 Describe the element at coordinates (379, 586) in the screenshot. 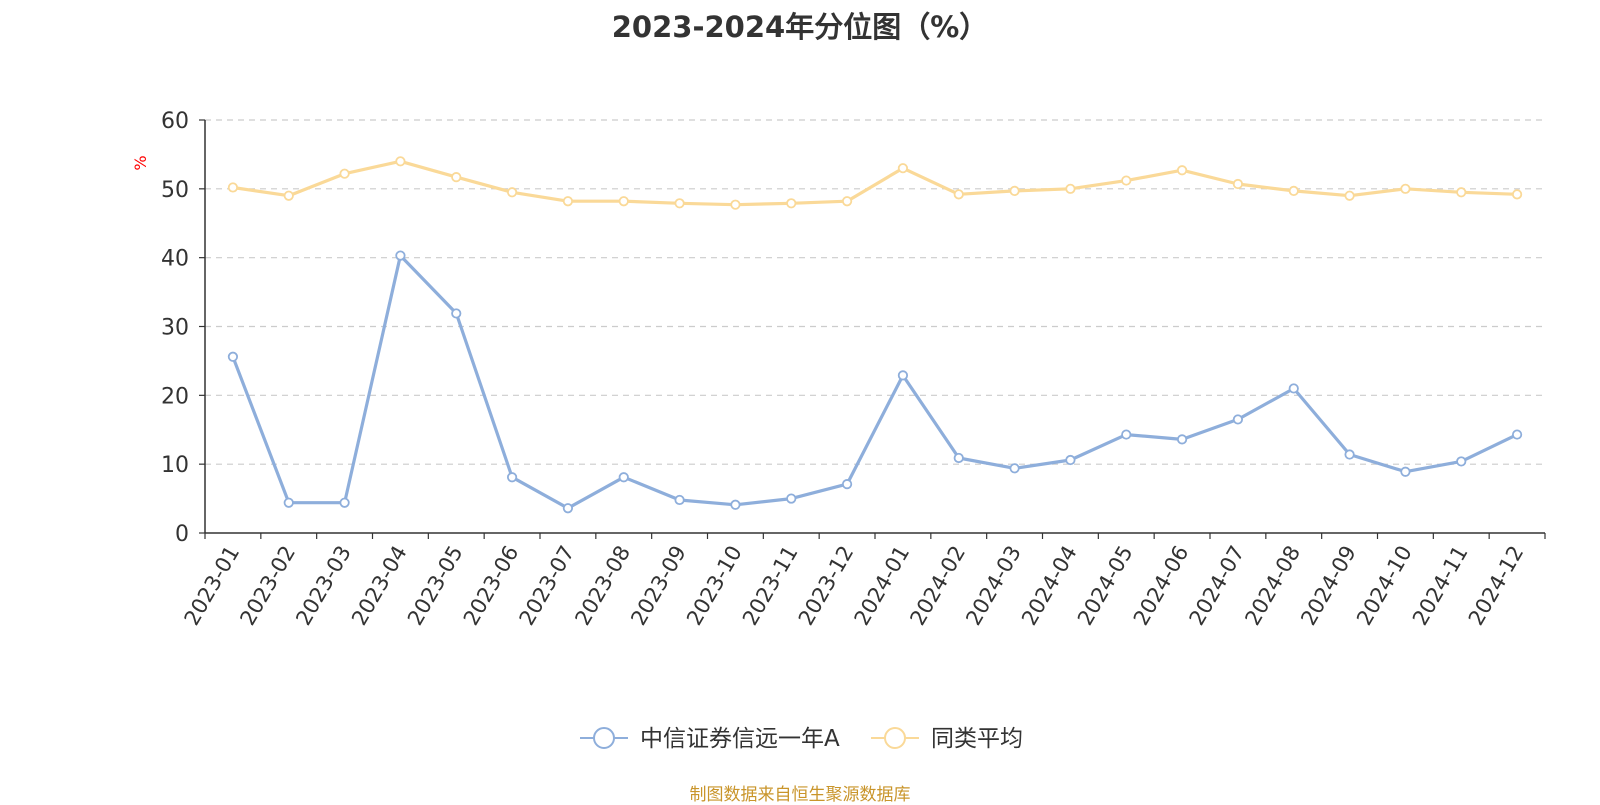

I see `x-tick-label: 2023-04` at that location.